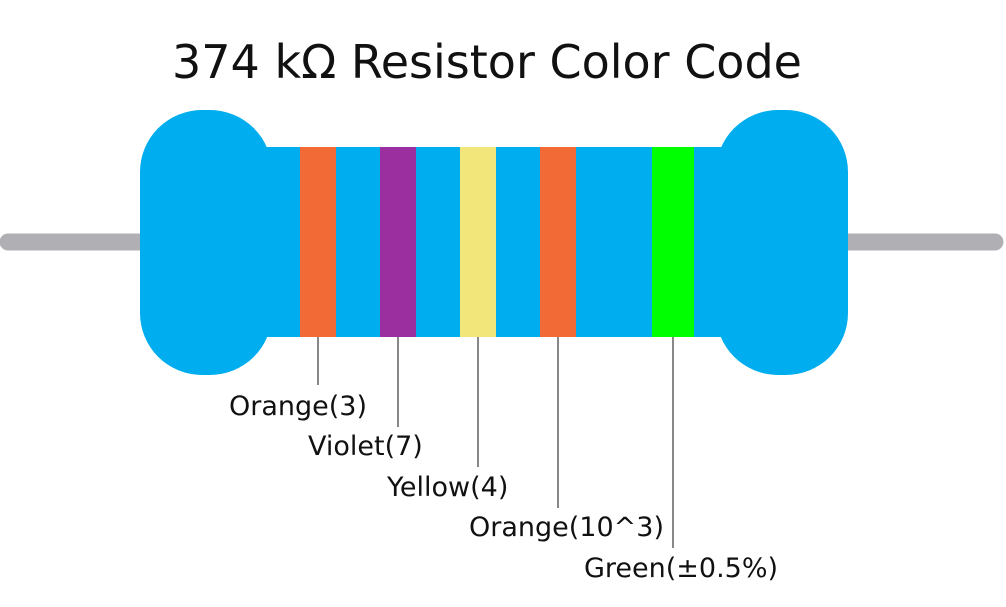 The height and width of the screenshot is (607, 1006). I want to click on band-label: Green(±0.5%), so click(681, 568).